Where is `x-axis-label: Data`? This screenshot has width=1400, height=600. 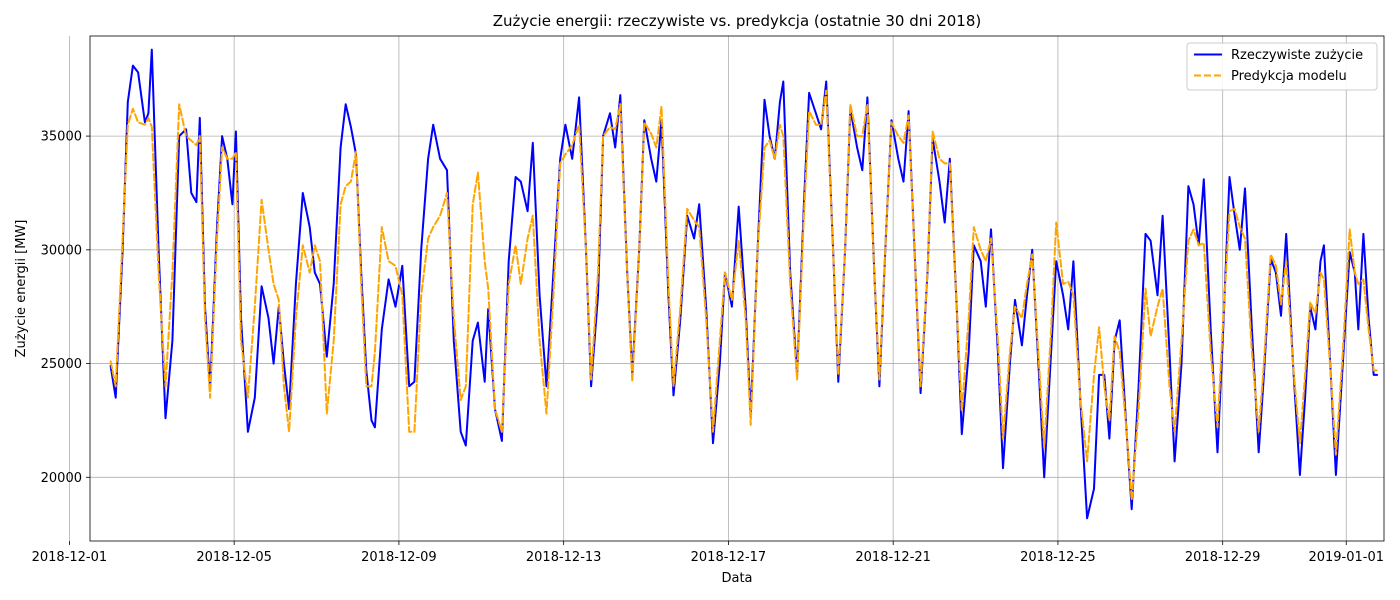
x-axis-label: Data is located at coordinates (736, 578).